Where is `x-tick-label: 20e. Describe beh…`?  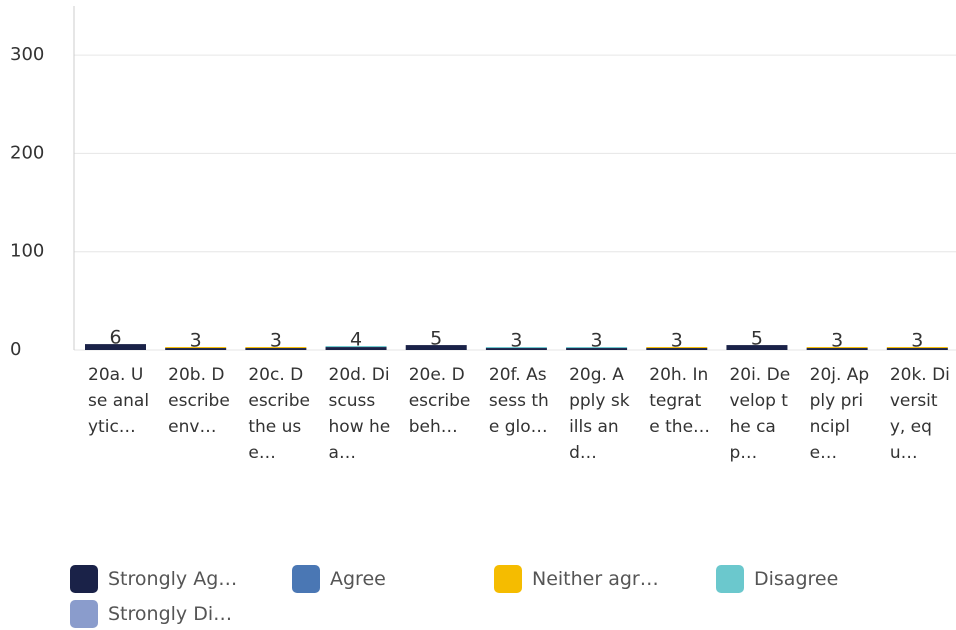
x-tick-label: 20e. Describe beh… is located at coordinates (439, 401).